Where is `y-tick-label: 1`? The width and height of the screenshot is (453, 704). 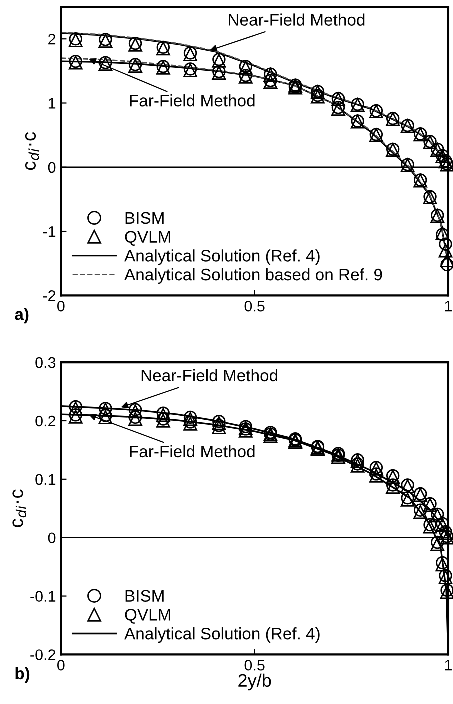
y-tick-label: 1 is located at coordinates (52, 103).